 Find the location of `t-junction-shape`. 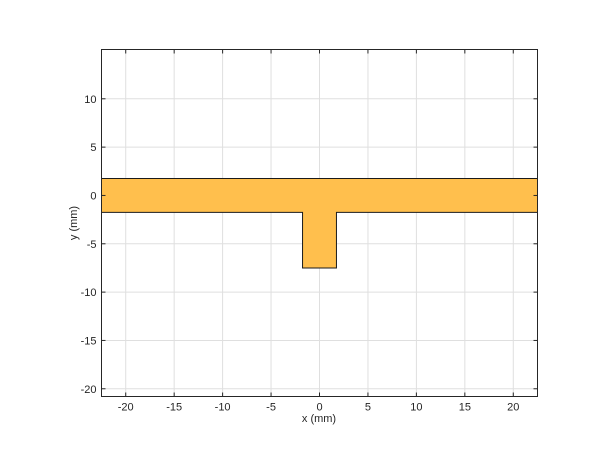

t-junction-shape is located at coordinates (319, 223).